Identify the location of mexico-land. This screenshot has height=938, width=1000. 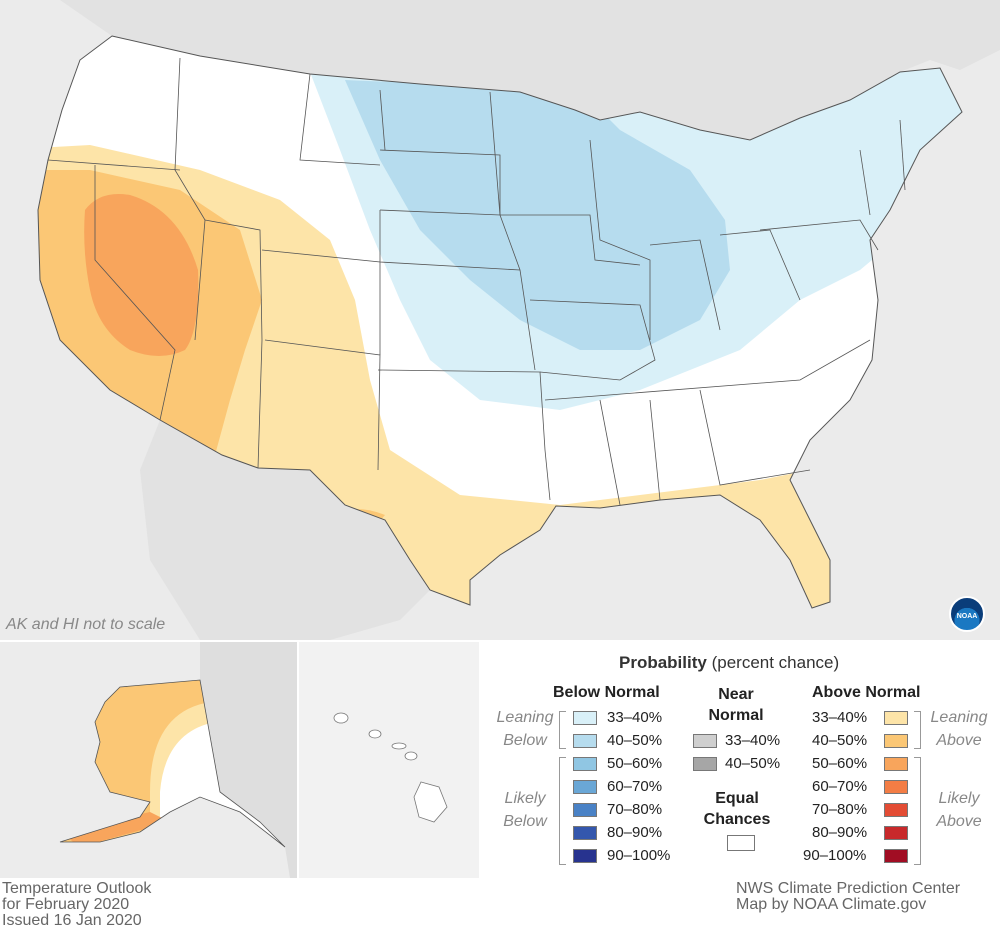
(285, 530).